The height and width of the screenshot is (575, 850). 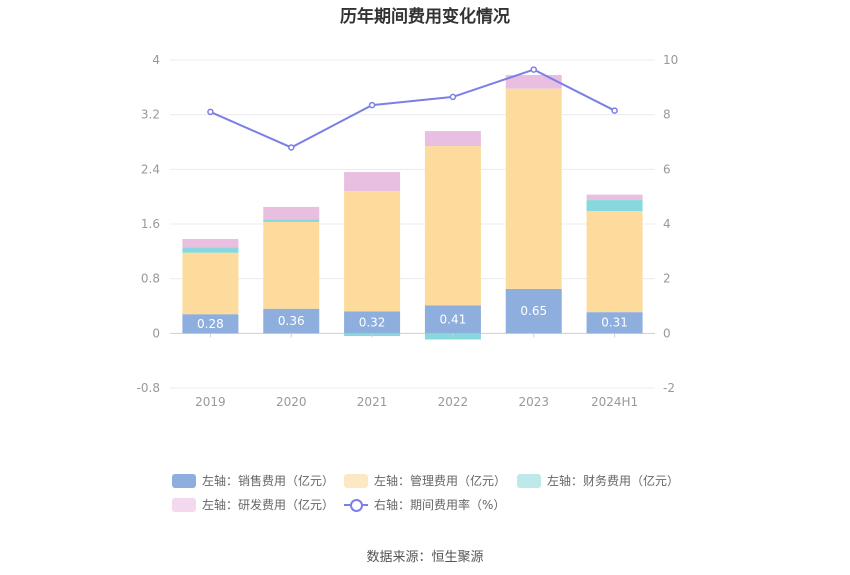 What do you see at coordinates (613, 481) in the screenshot?
I see `legend-label-finance: 左轴：财务费用（亿元）` at bounding box center [613, 481].